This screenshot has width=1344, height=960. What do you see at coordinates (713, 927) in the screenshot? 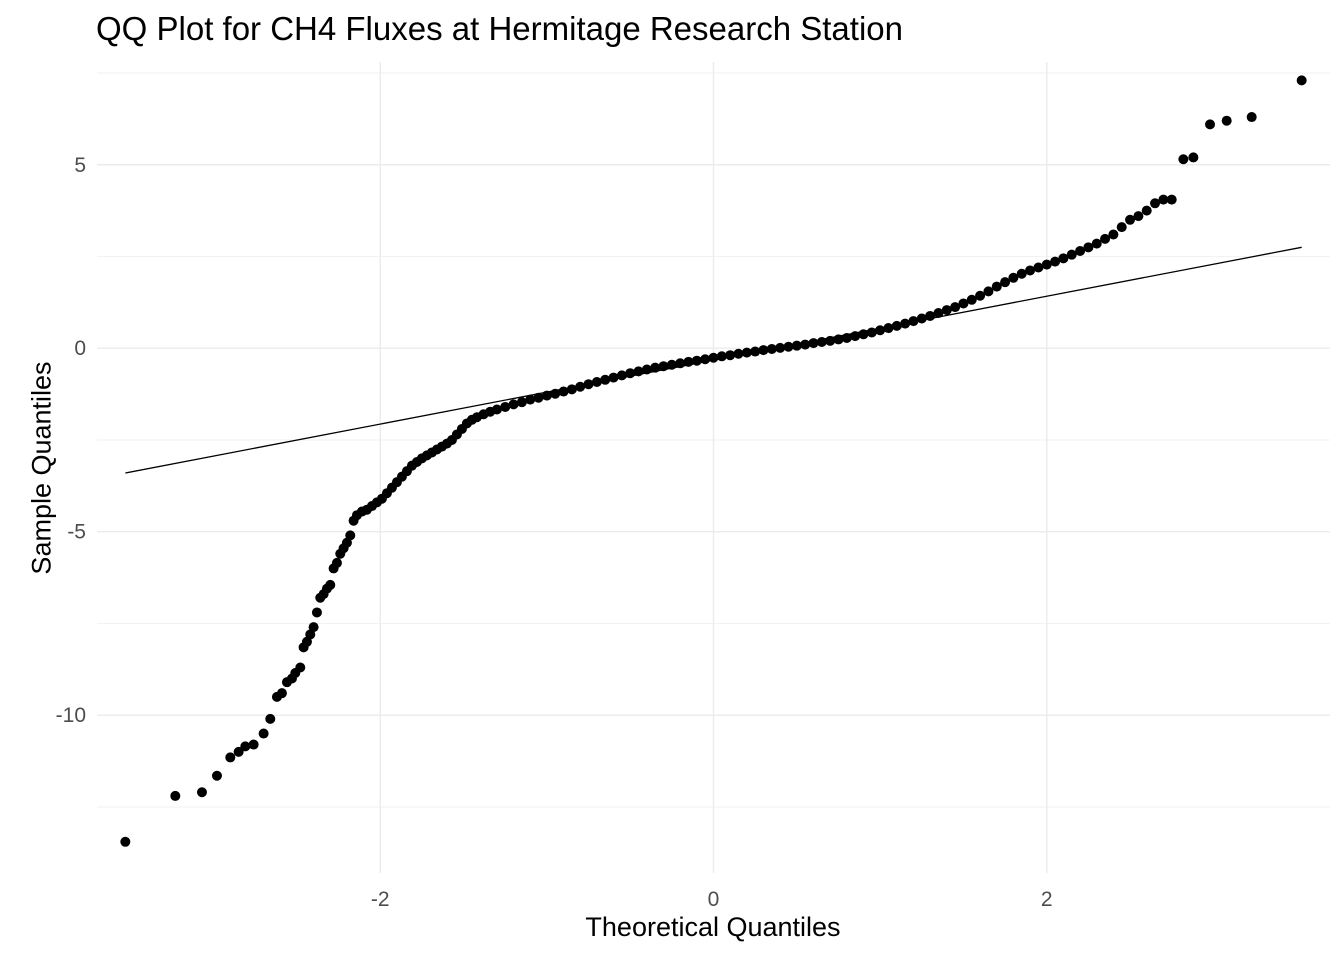
I see `x-axis-label: Theoretical Quantiles` at bounding box center [713, 927].